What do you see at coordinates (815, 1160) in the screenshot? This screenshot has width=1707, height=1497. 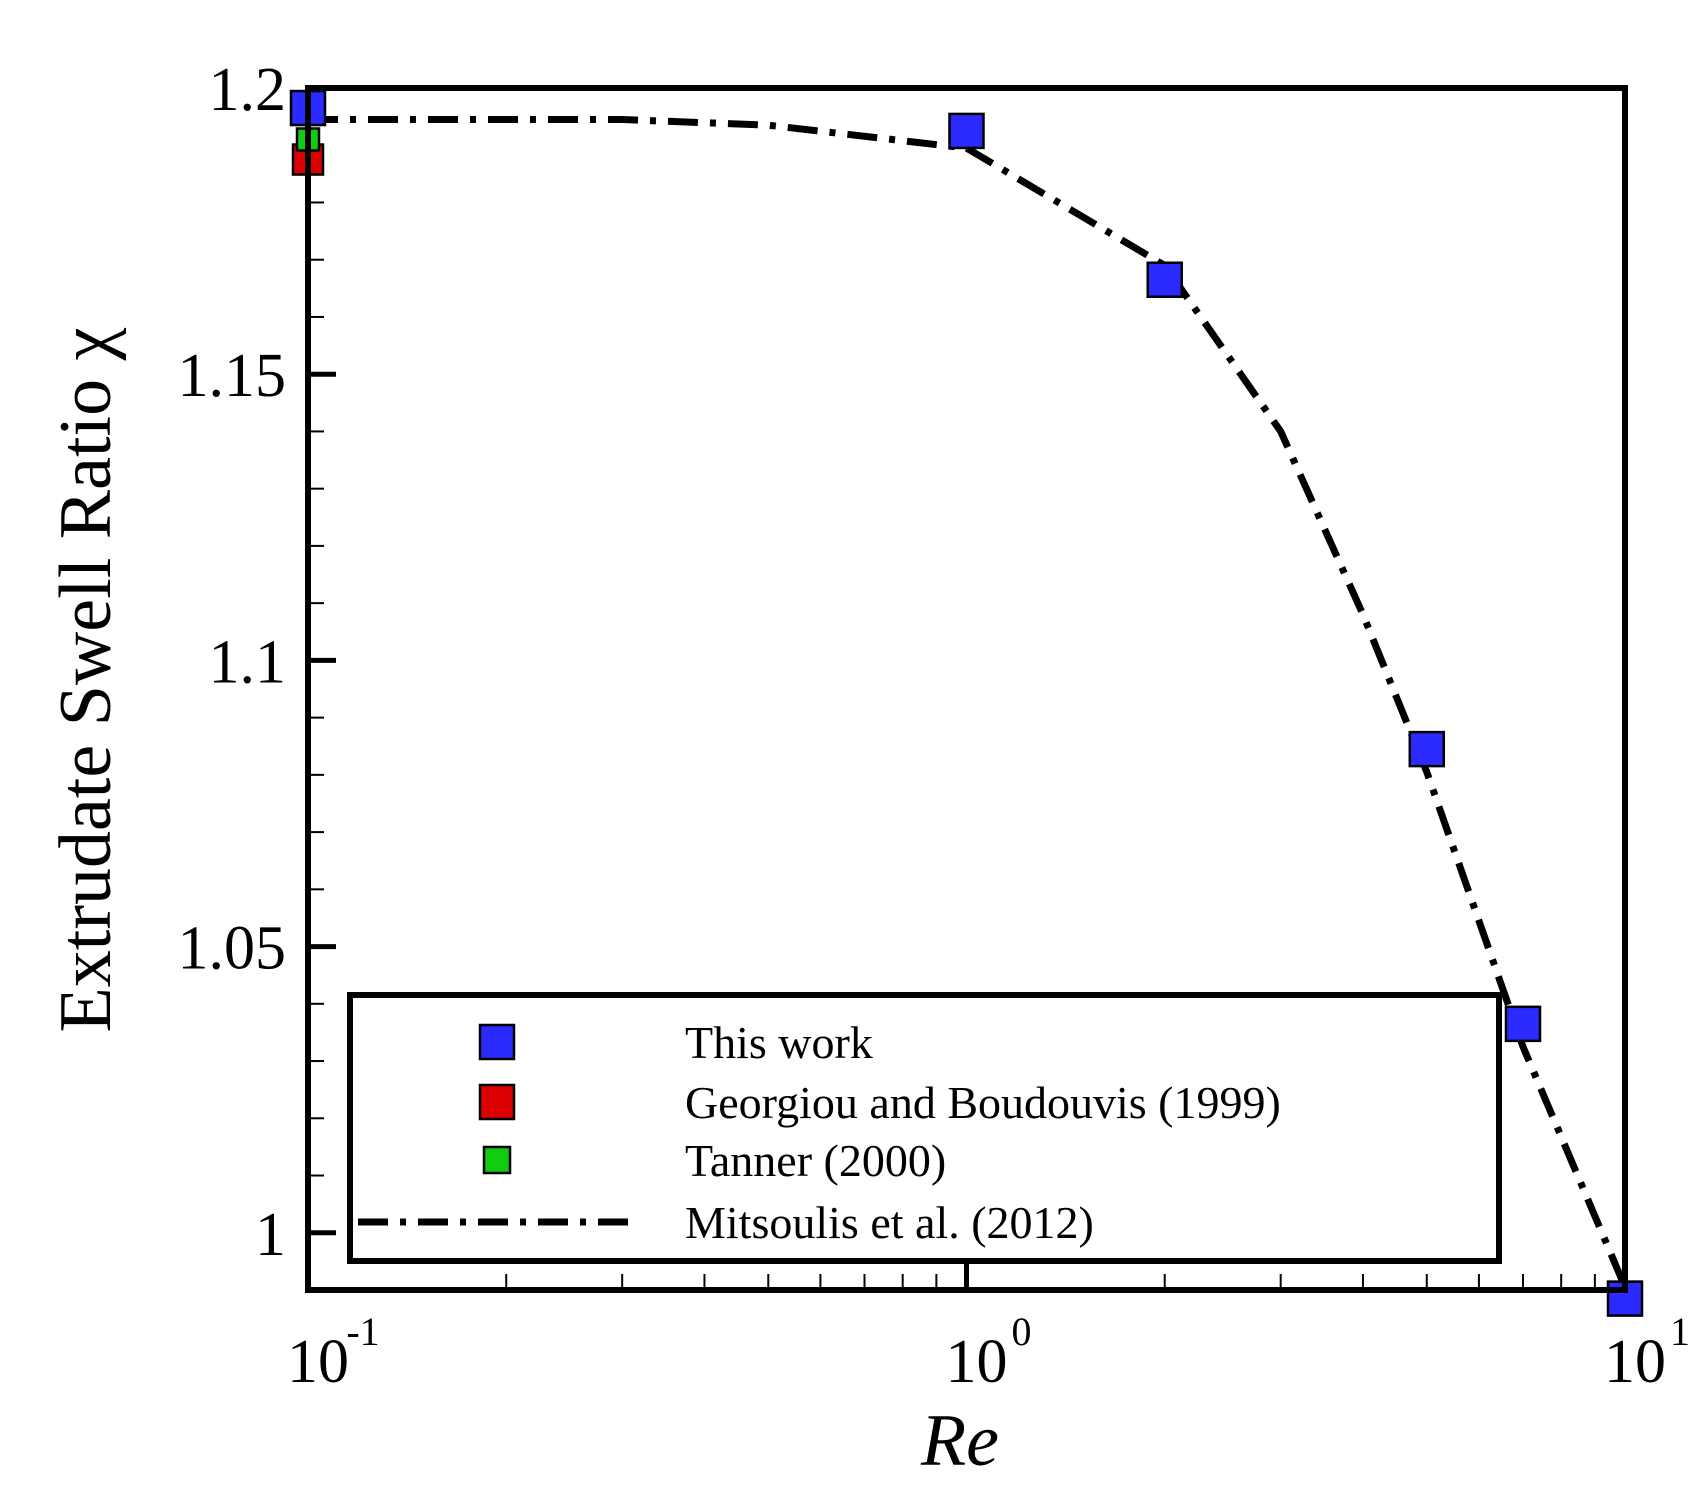 I see `legend-label: Tanner (2000)` at bounding box center [815, 1160].